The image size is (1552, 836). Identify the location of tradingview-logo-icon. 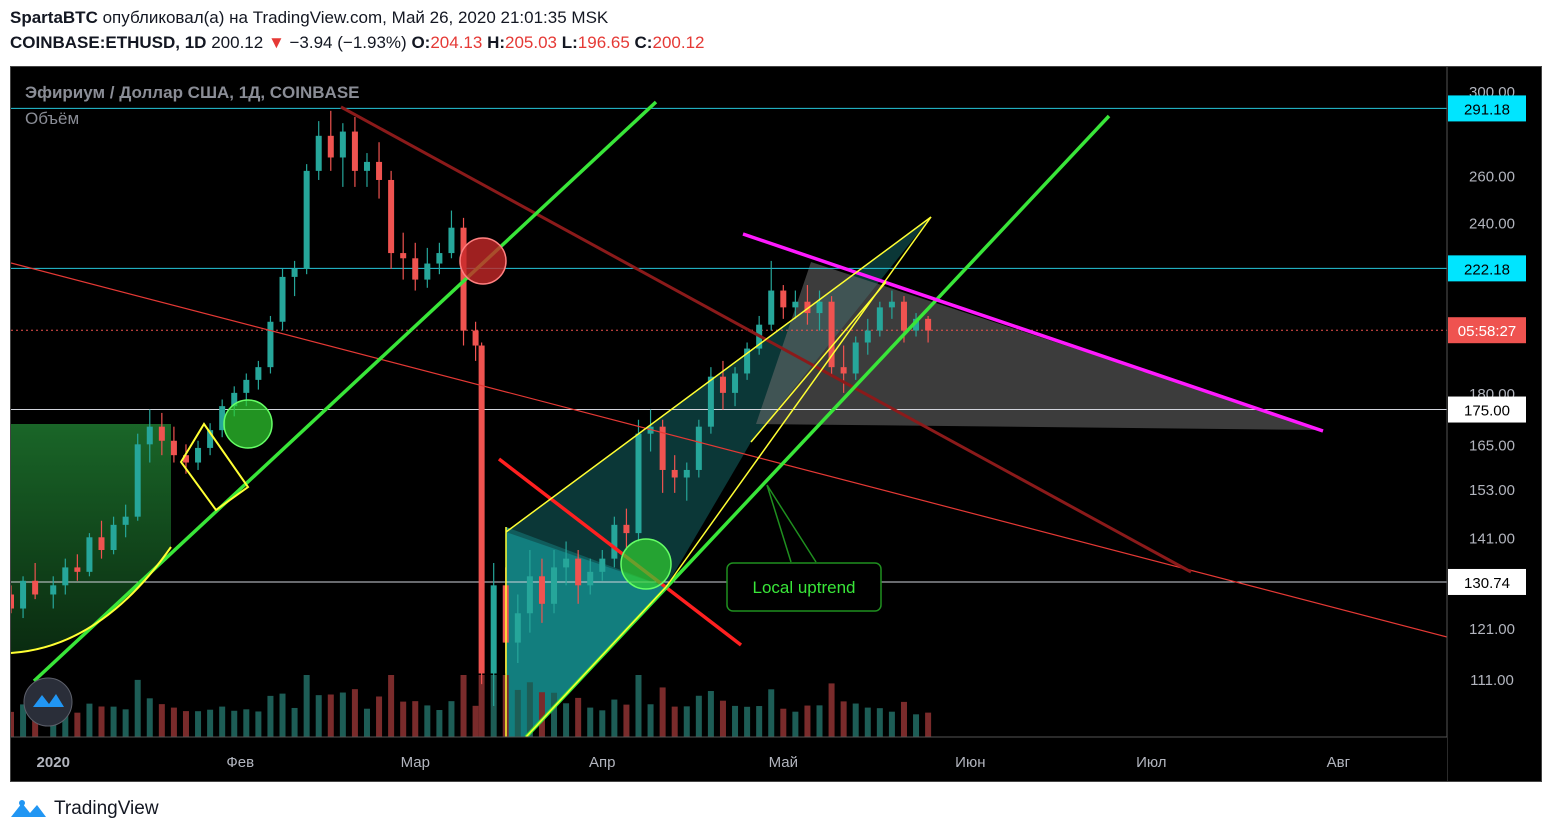
(28, 808).